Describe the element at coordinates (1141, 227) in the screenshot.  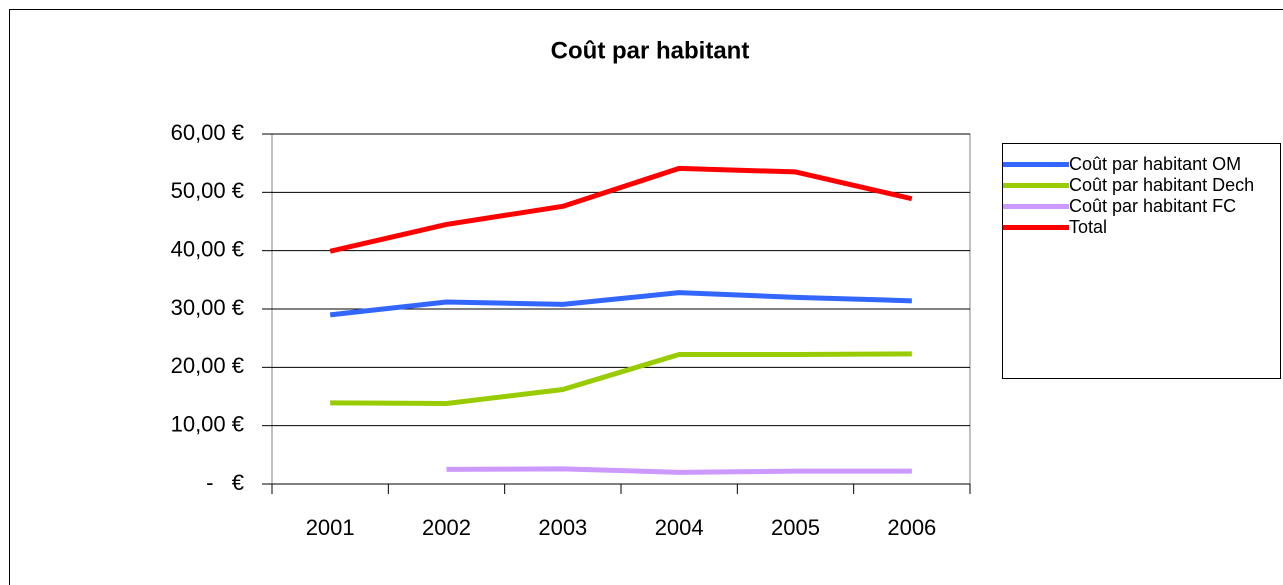
I see `legend-entry: Total` at that location.